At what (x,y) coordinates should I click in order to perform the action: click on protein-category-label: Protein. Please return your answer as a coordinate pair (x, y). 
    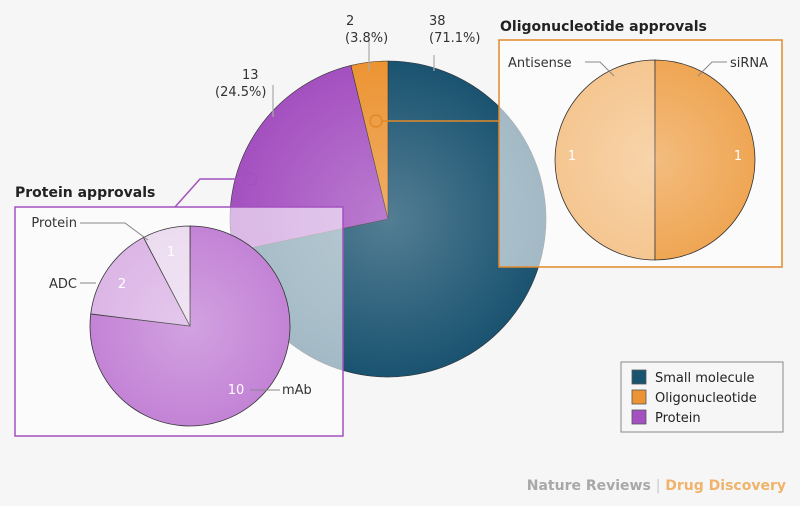
    Looking at the image, I should click on (54, 223).